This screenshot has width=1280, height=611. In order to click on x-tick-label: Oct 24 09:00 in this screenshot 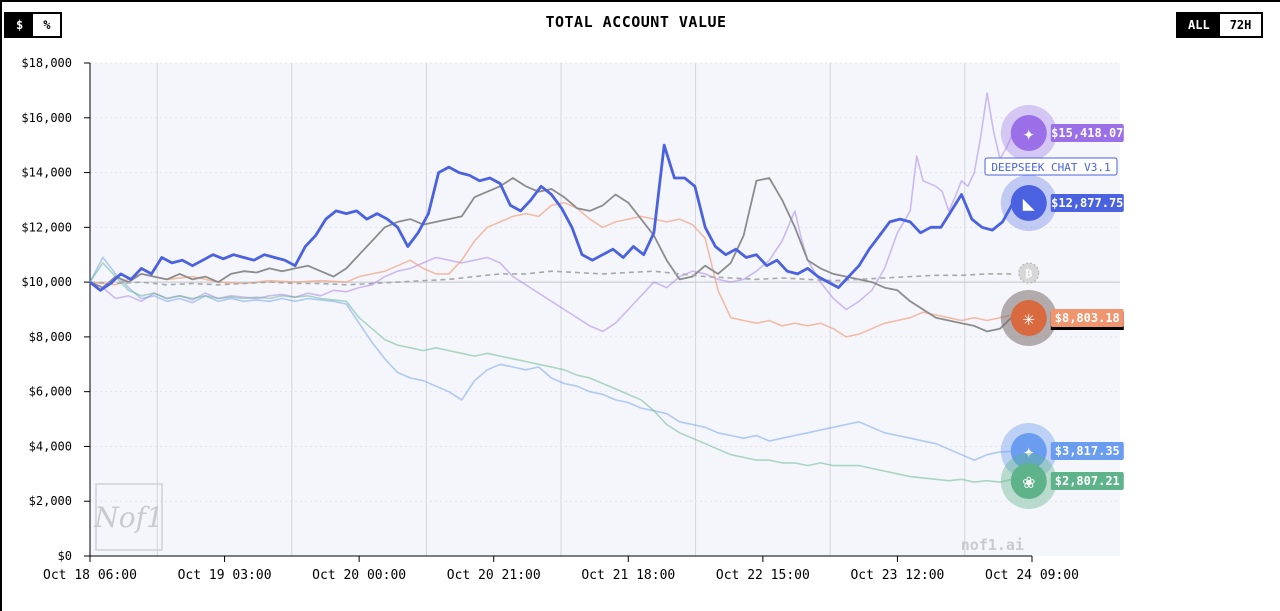, I will do `click(1032, 575)`.